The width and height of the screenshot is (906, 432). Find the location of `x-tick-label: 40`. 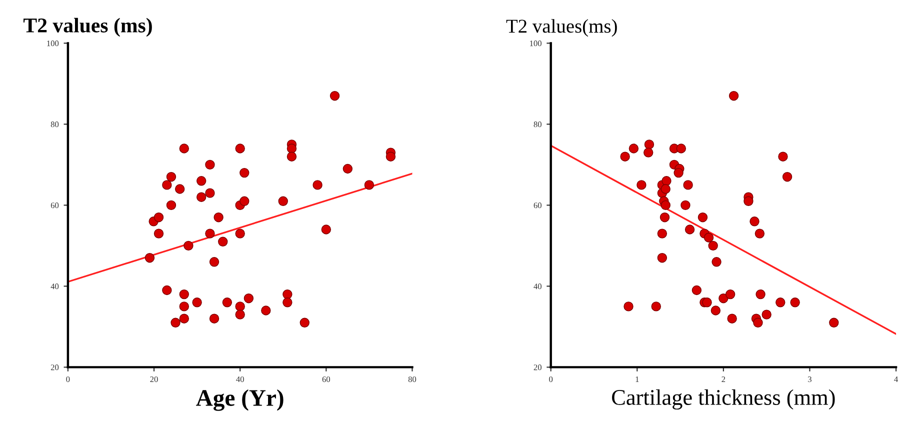

x-tick-label: 40 is located at coordinates (240, 379).